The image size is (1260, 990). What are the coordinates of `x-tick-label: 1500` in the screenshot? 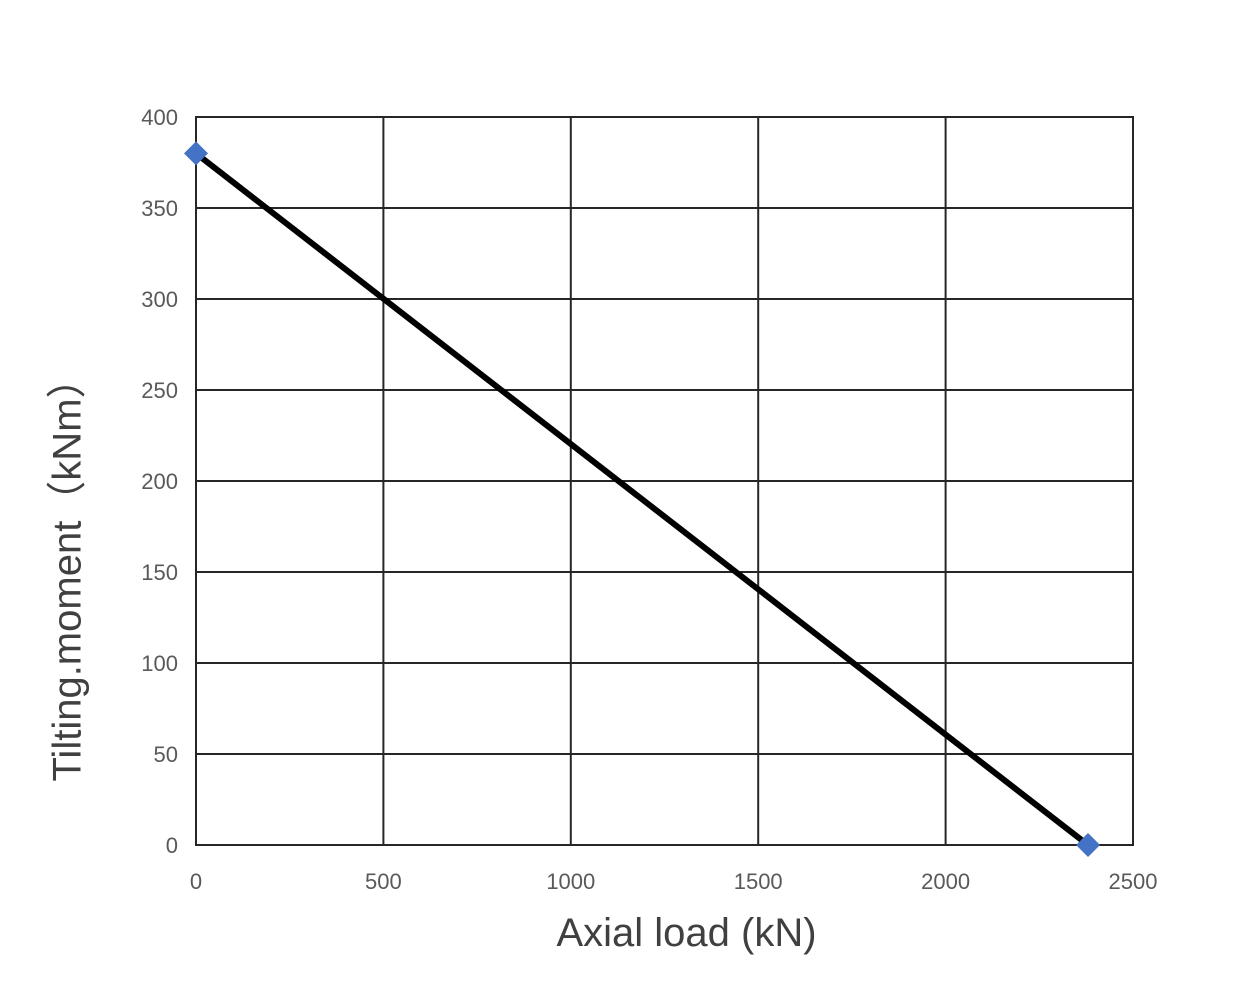 It's located at (758, 881).